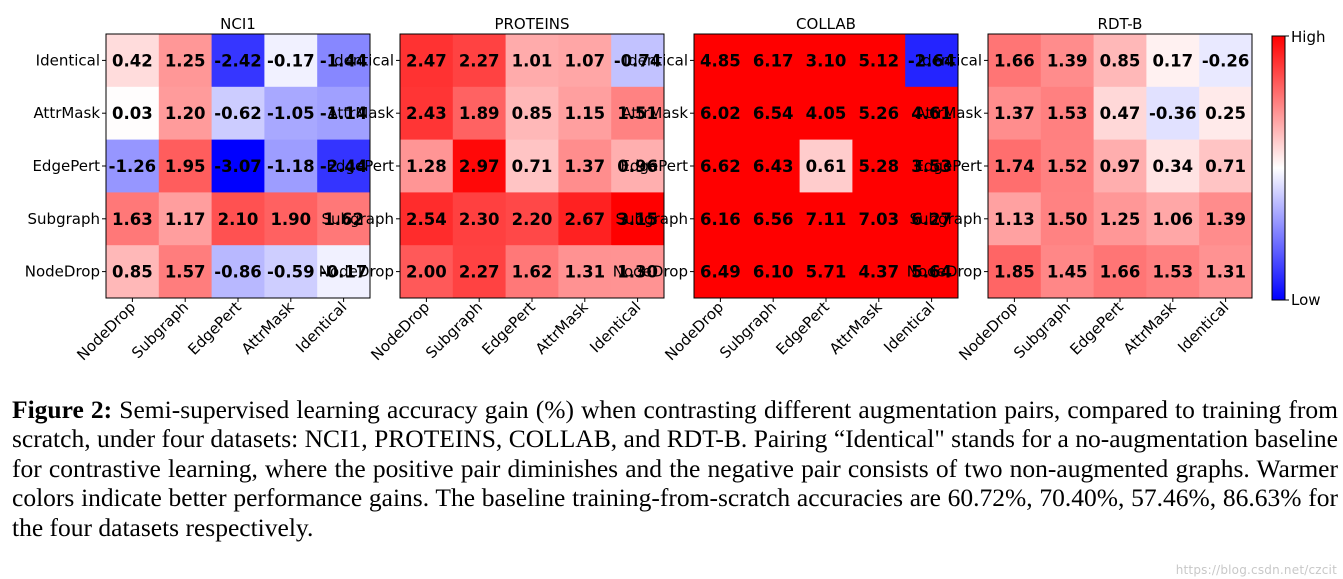 The width and height of the screenshot is (1343, 579). I want to click on cell-value-label: 2.47, so click(426, 60).